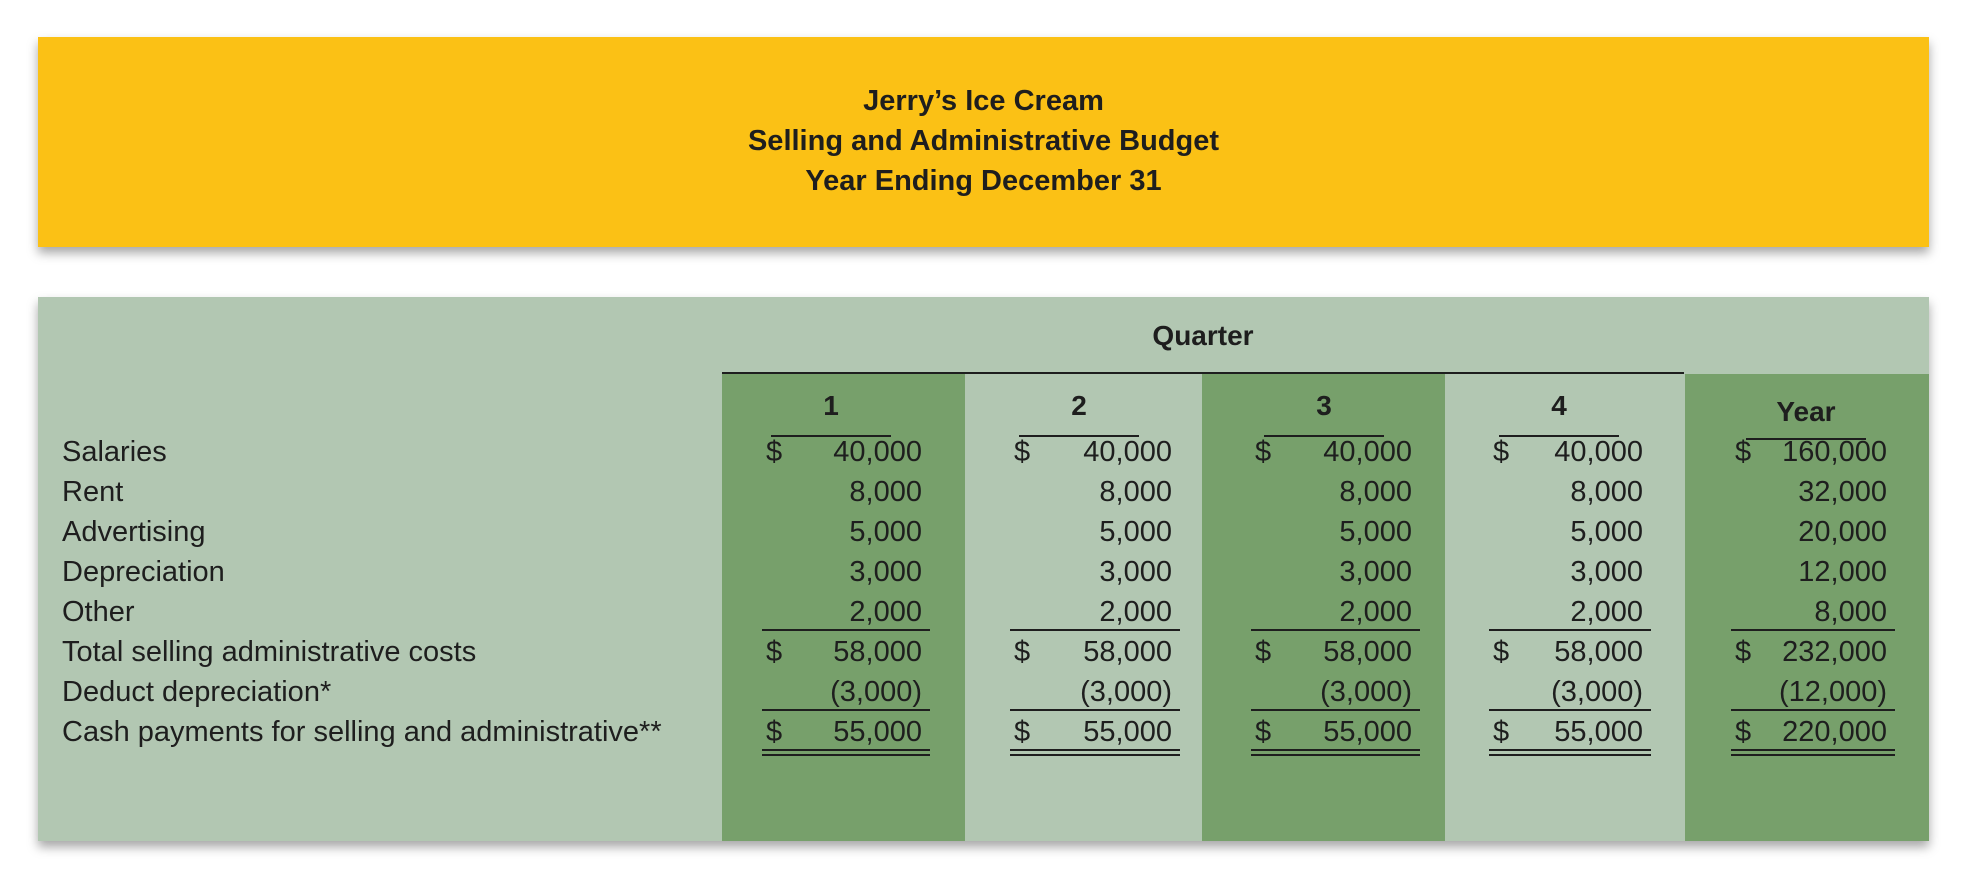 The width and height of the screenshot is (1967, 879). I want to click on amount: 232,000, so click(1834, 652).